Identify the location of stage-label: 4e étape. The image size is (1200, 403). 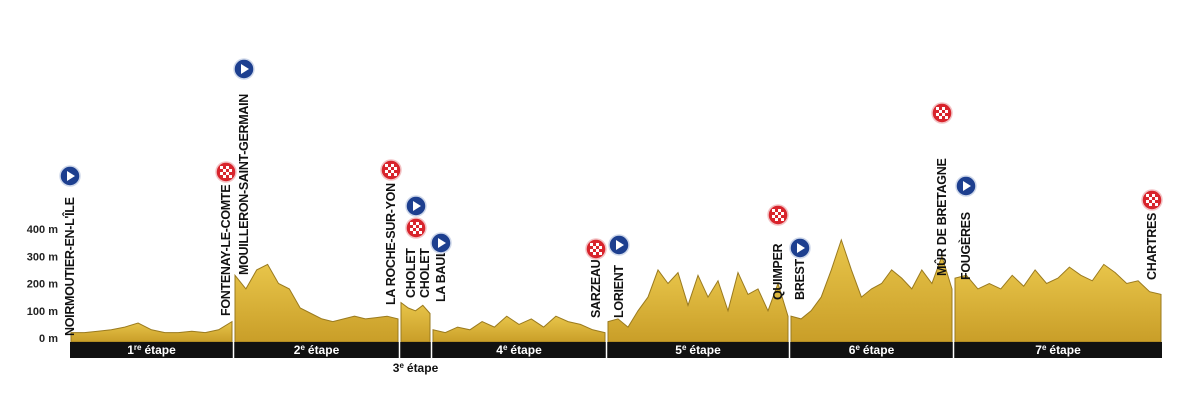
(519, 350).